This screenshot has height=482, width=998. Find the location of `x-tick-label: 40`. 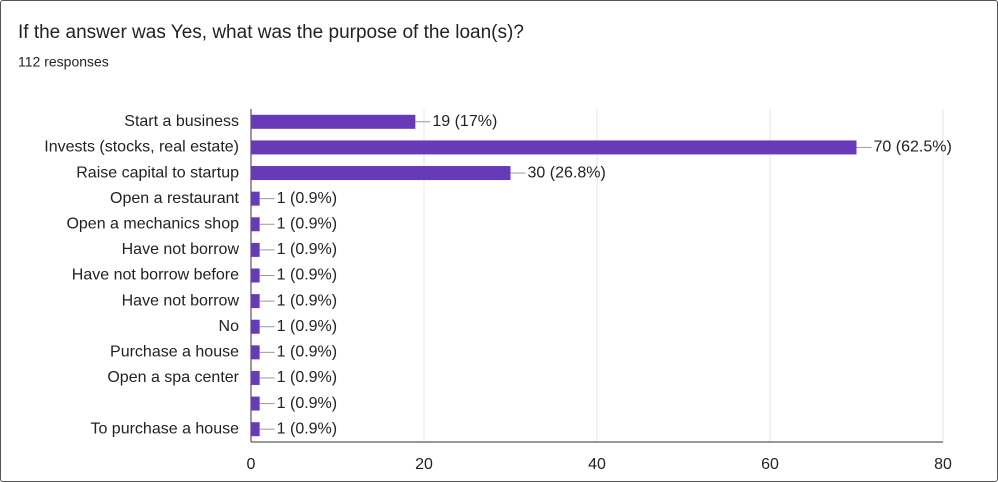

x-tick-label: 40 is located at coordinates (597, 464).